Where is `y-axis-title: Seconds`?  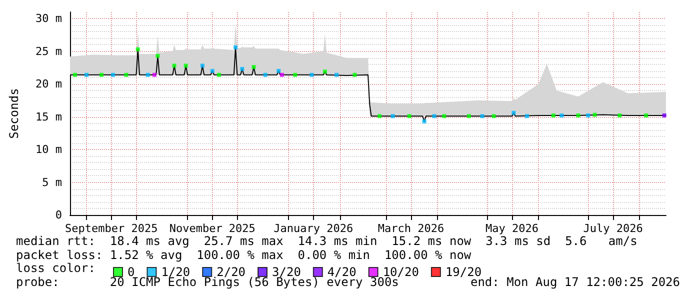
y-axis-title: Seconds is located at coordinates (14, 113).